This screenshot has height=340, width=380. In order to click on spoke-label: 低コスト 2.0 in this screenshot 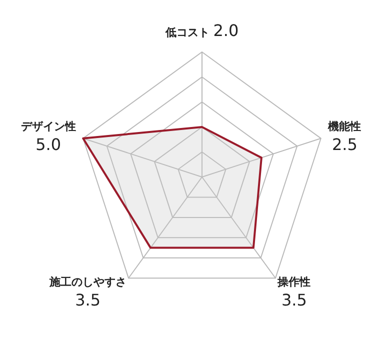, I will do `click(201, 30)`.